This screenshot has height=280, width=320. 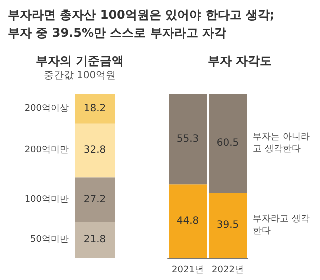 What do you see at coordinates (240, 61) in the screenshot?
I see `chart-title: 부자 자각도` at bounding box center [240, 61].